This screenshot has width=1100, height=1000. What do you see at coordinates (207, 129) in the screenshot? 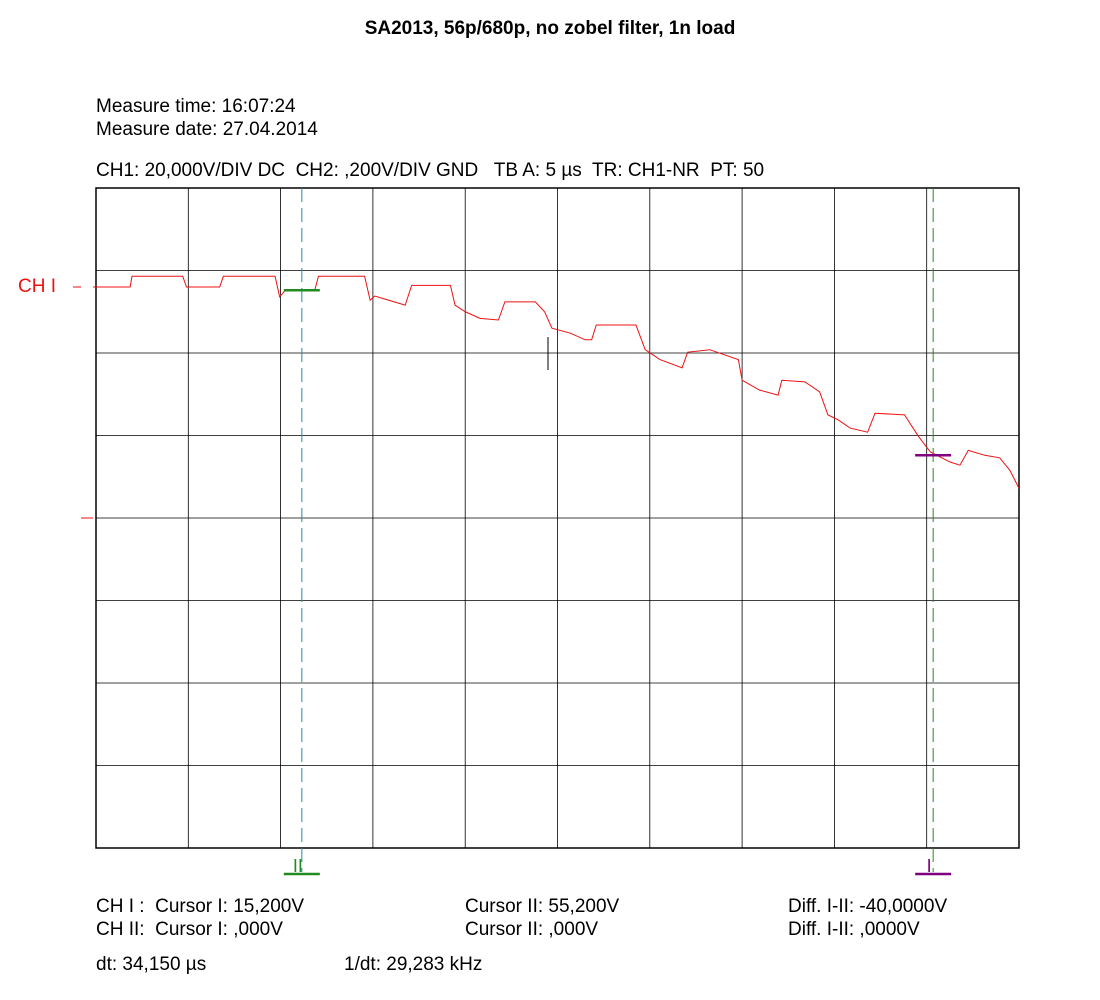
I see `measure-date: Measure date: 27.04.2014` at bounding box center [207, 129].